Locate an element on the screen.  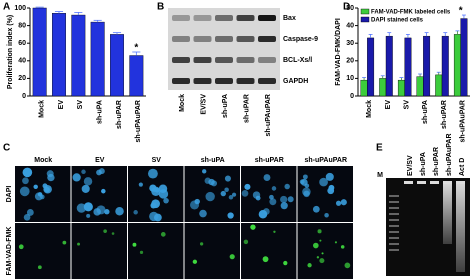
blot-membrane is located at coordinates (224, 49).